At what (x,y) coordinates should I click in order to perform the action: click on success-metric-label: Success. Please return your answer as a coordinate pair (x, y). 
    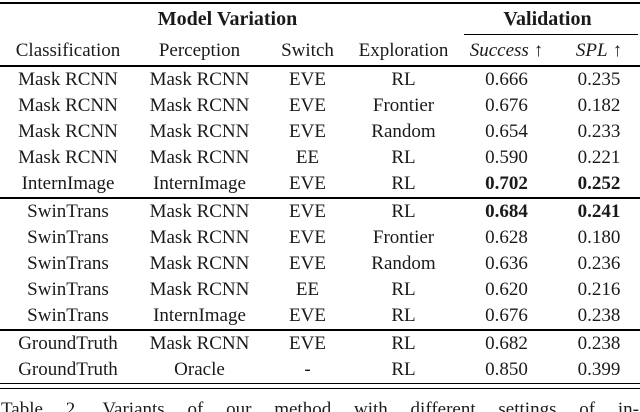
    Looking at the image, I should click on (499, 50).